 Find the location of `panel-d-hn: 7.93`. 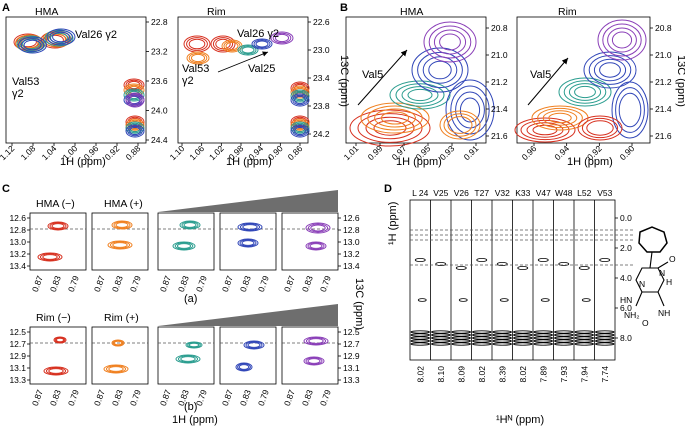

panel-d-hn: 7.93 is located at coordinates (564, 374).